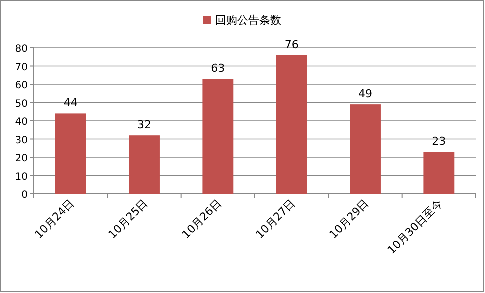 Image resolution: width=485 pixels, height=293 pixels. Describe the element at coordinates (291, 45) in the screenshot. I see `data-label: 76` at that location.